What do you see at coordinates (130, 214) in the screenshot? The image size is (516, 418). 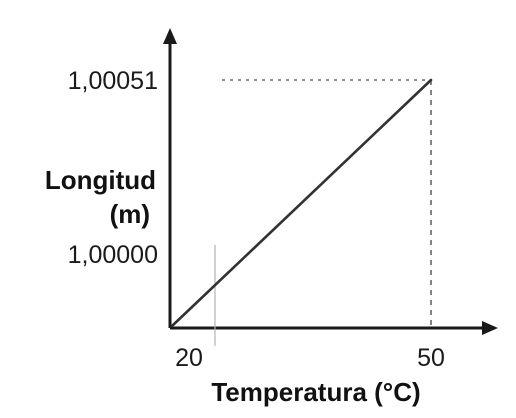 I see `y-axis-label-line-2: (m)` at bounding box center [130, 214].